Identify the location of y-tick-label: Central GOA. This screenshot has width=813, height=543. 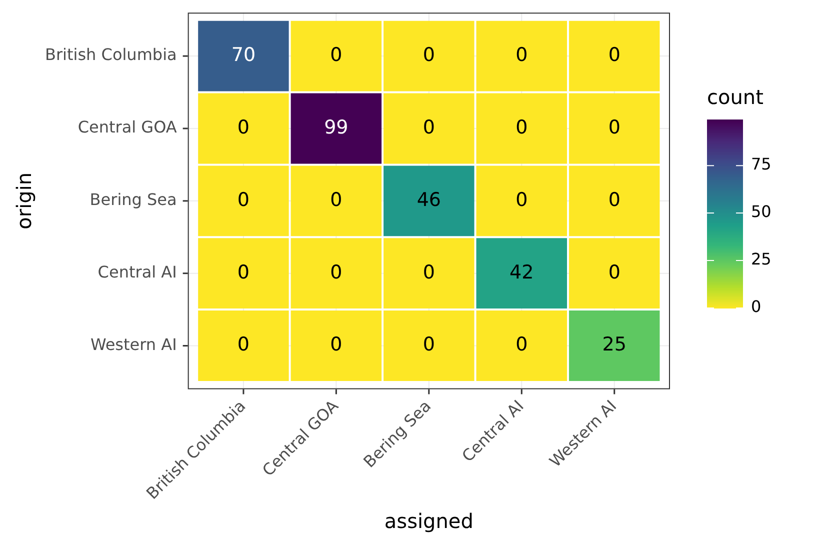
(127, 127).